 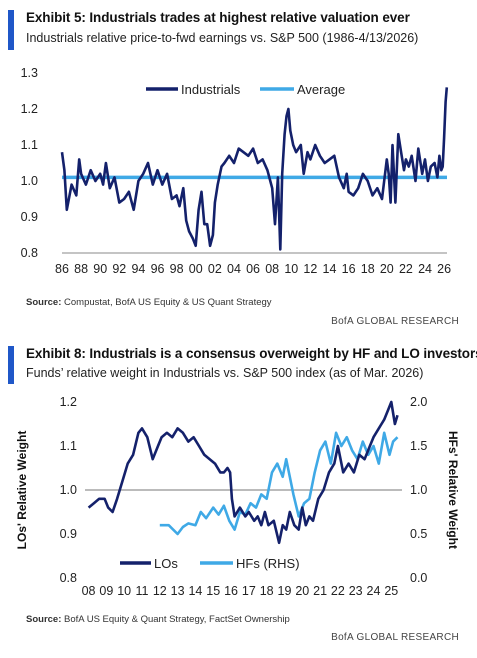 I want to click on hfs-line, so click(x=279, y=483).